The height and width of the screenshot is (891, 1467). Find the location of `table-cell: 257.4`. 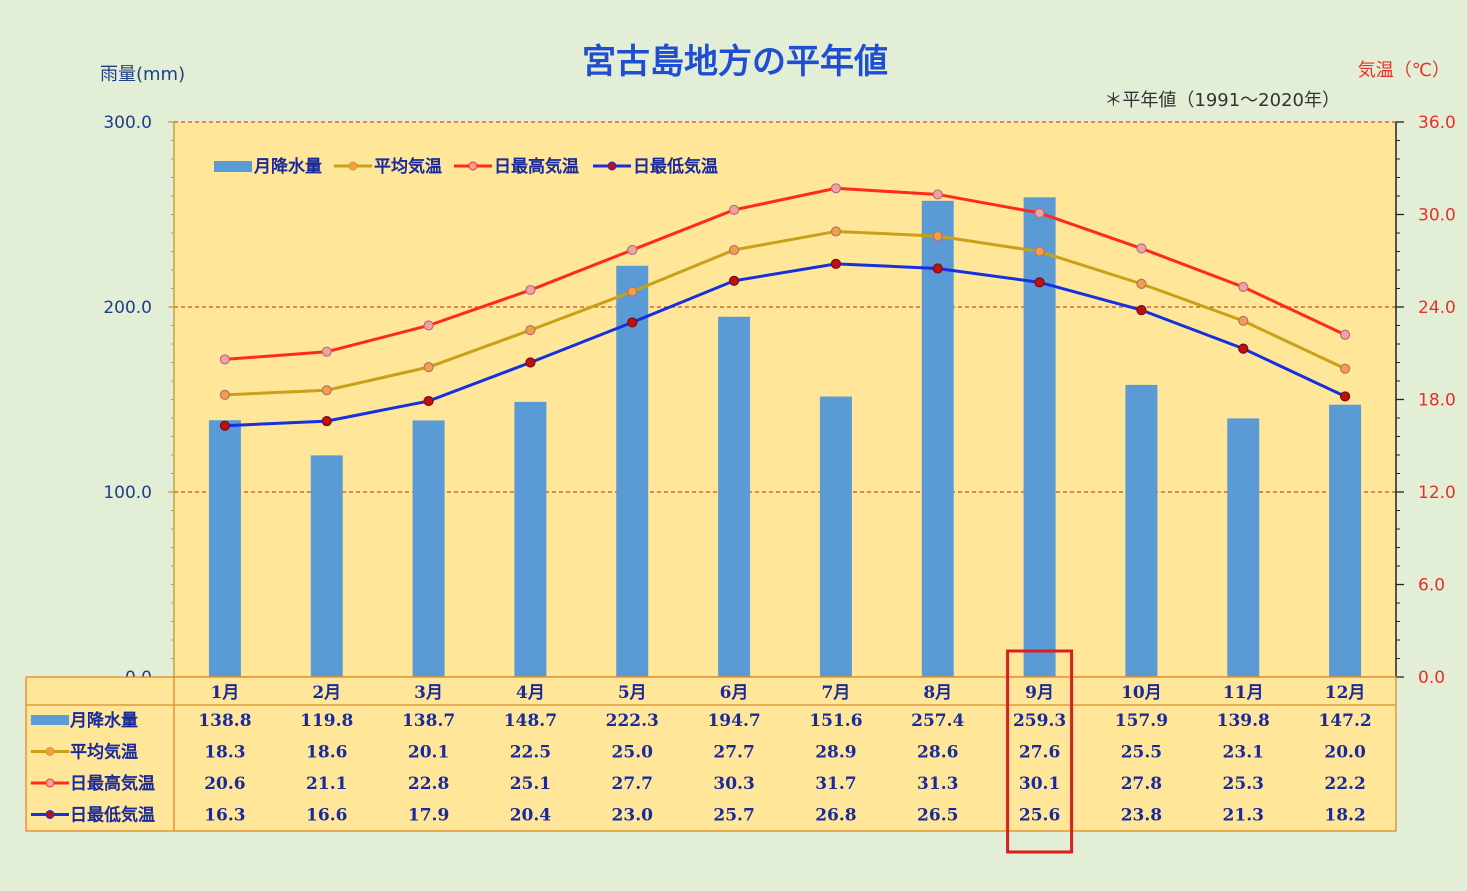

table-cell: 257.4 is located at coordinates (937, 721).